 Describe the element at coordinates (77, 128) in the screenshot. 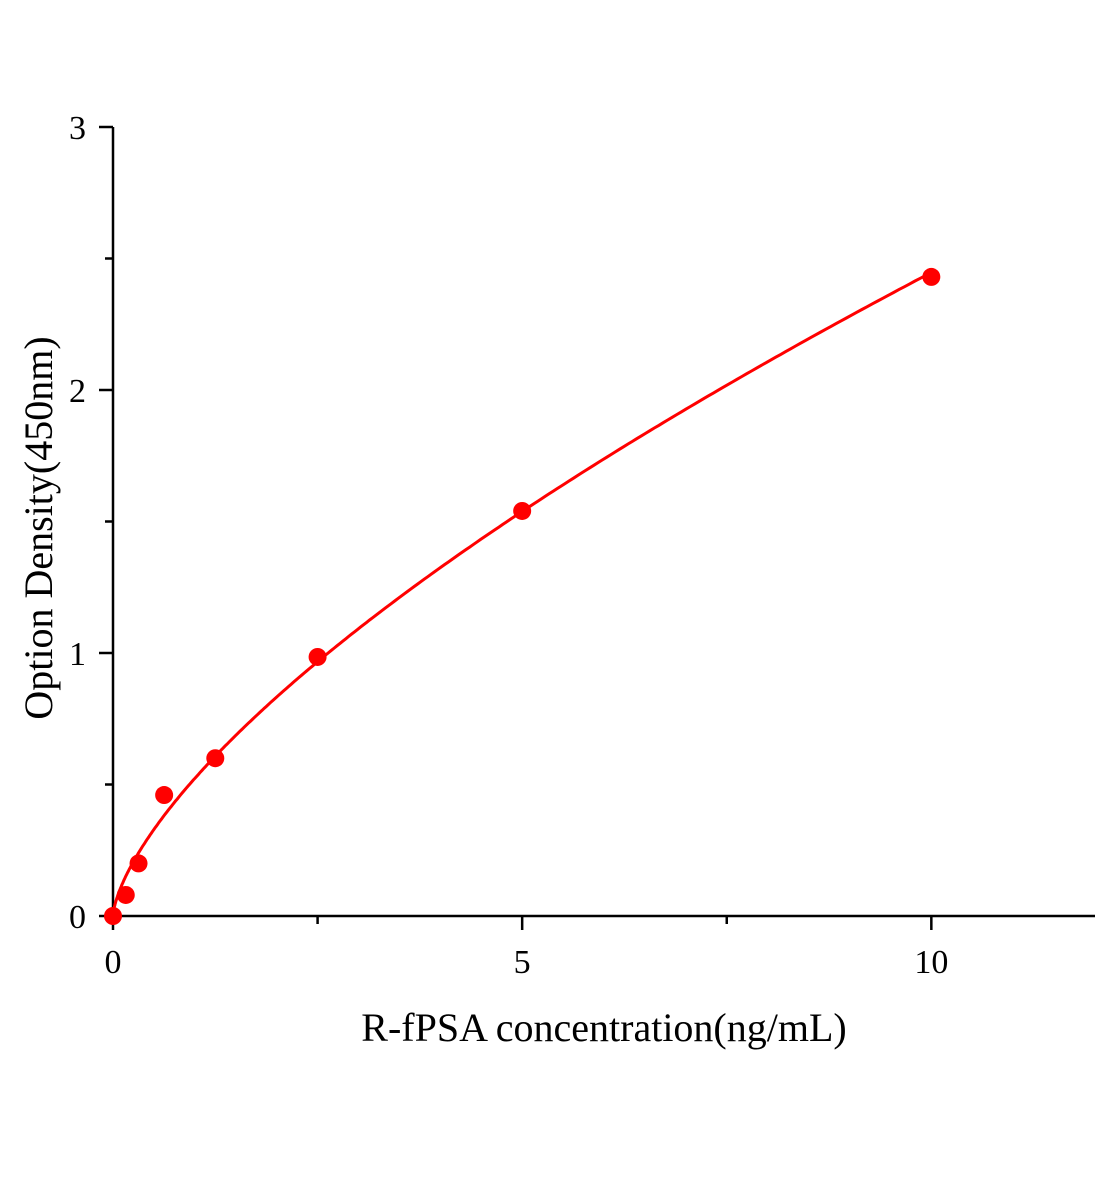

I see `y-tick-label: 3` at that location.